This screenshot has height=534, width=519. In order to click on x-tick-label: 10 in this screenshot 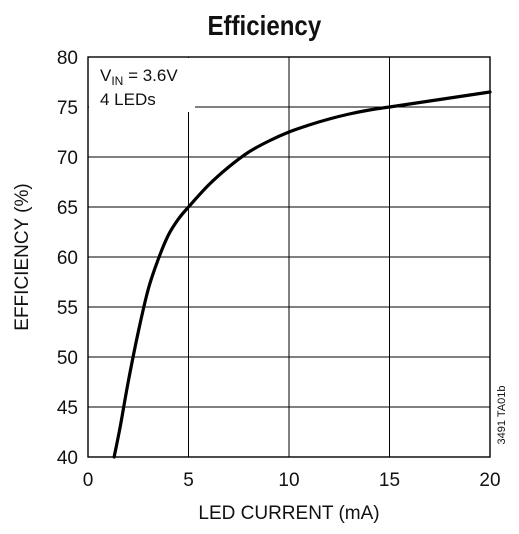, I will do `click(288, 480)`.